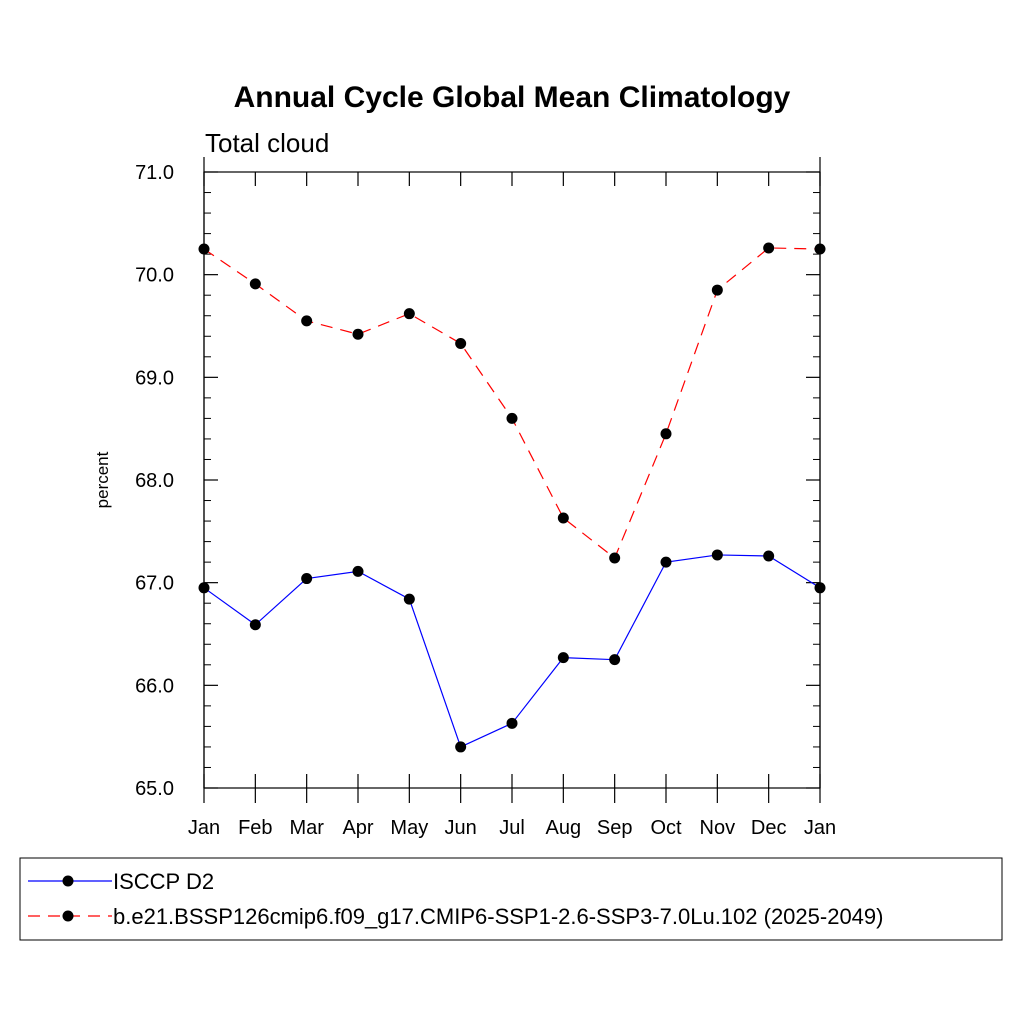 The height and width of the screenshot is (1024, 1024). I want to click on y-tick-label: 67.0, so click(154, 584).